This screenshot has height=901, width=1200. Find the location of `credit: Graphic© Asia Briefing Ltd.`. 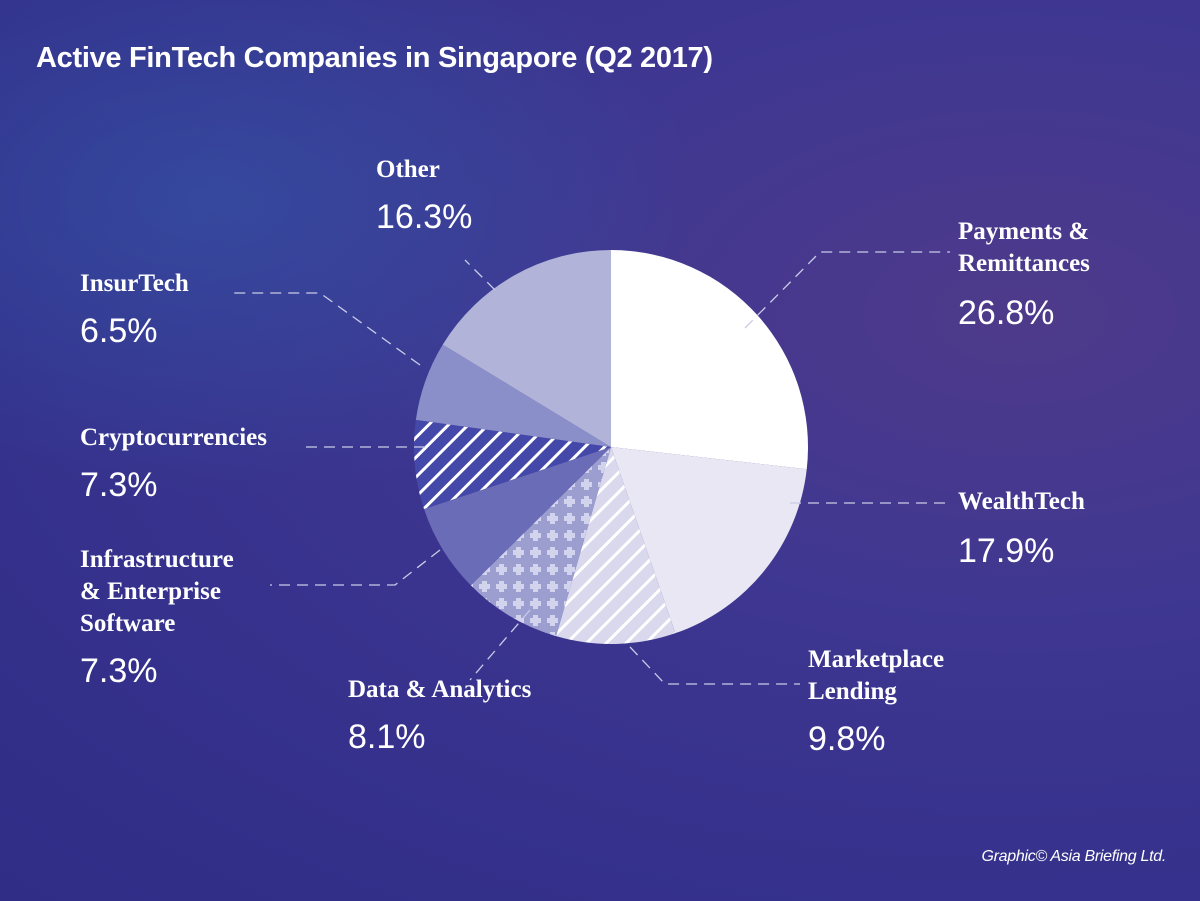

credit: Graphic© Asia Briefing Ltd. is located at coordinates (1073, 856).